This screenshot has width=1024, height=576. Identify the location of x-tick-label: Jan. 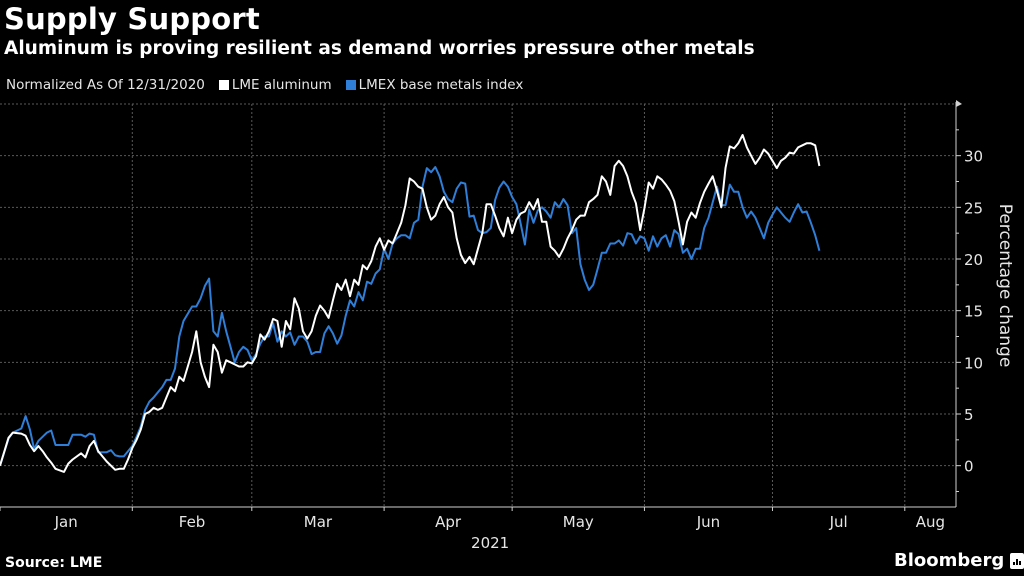
(66, 522).